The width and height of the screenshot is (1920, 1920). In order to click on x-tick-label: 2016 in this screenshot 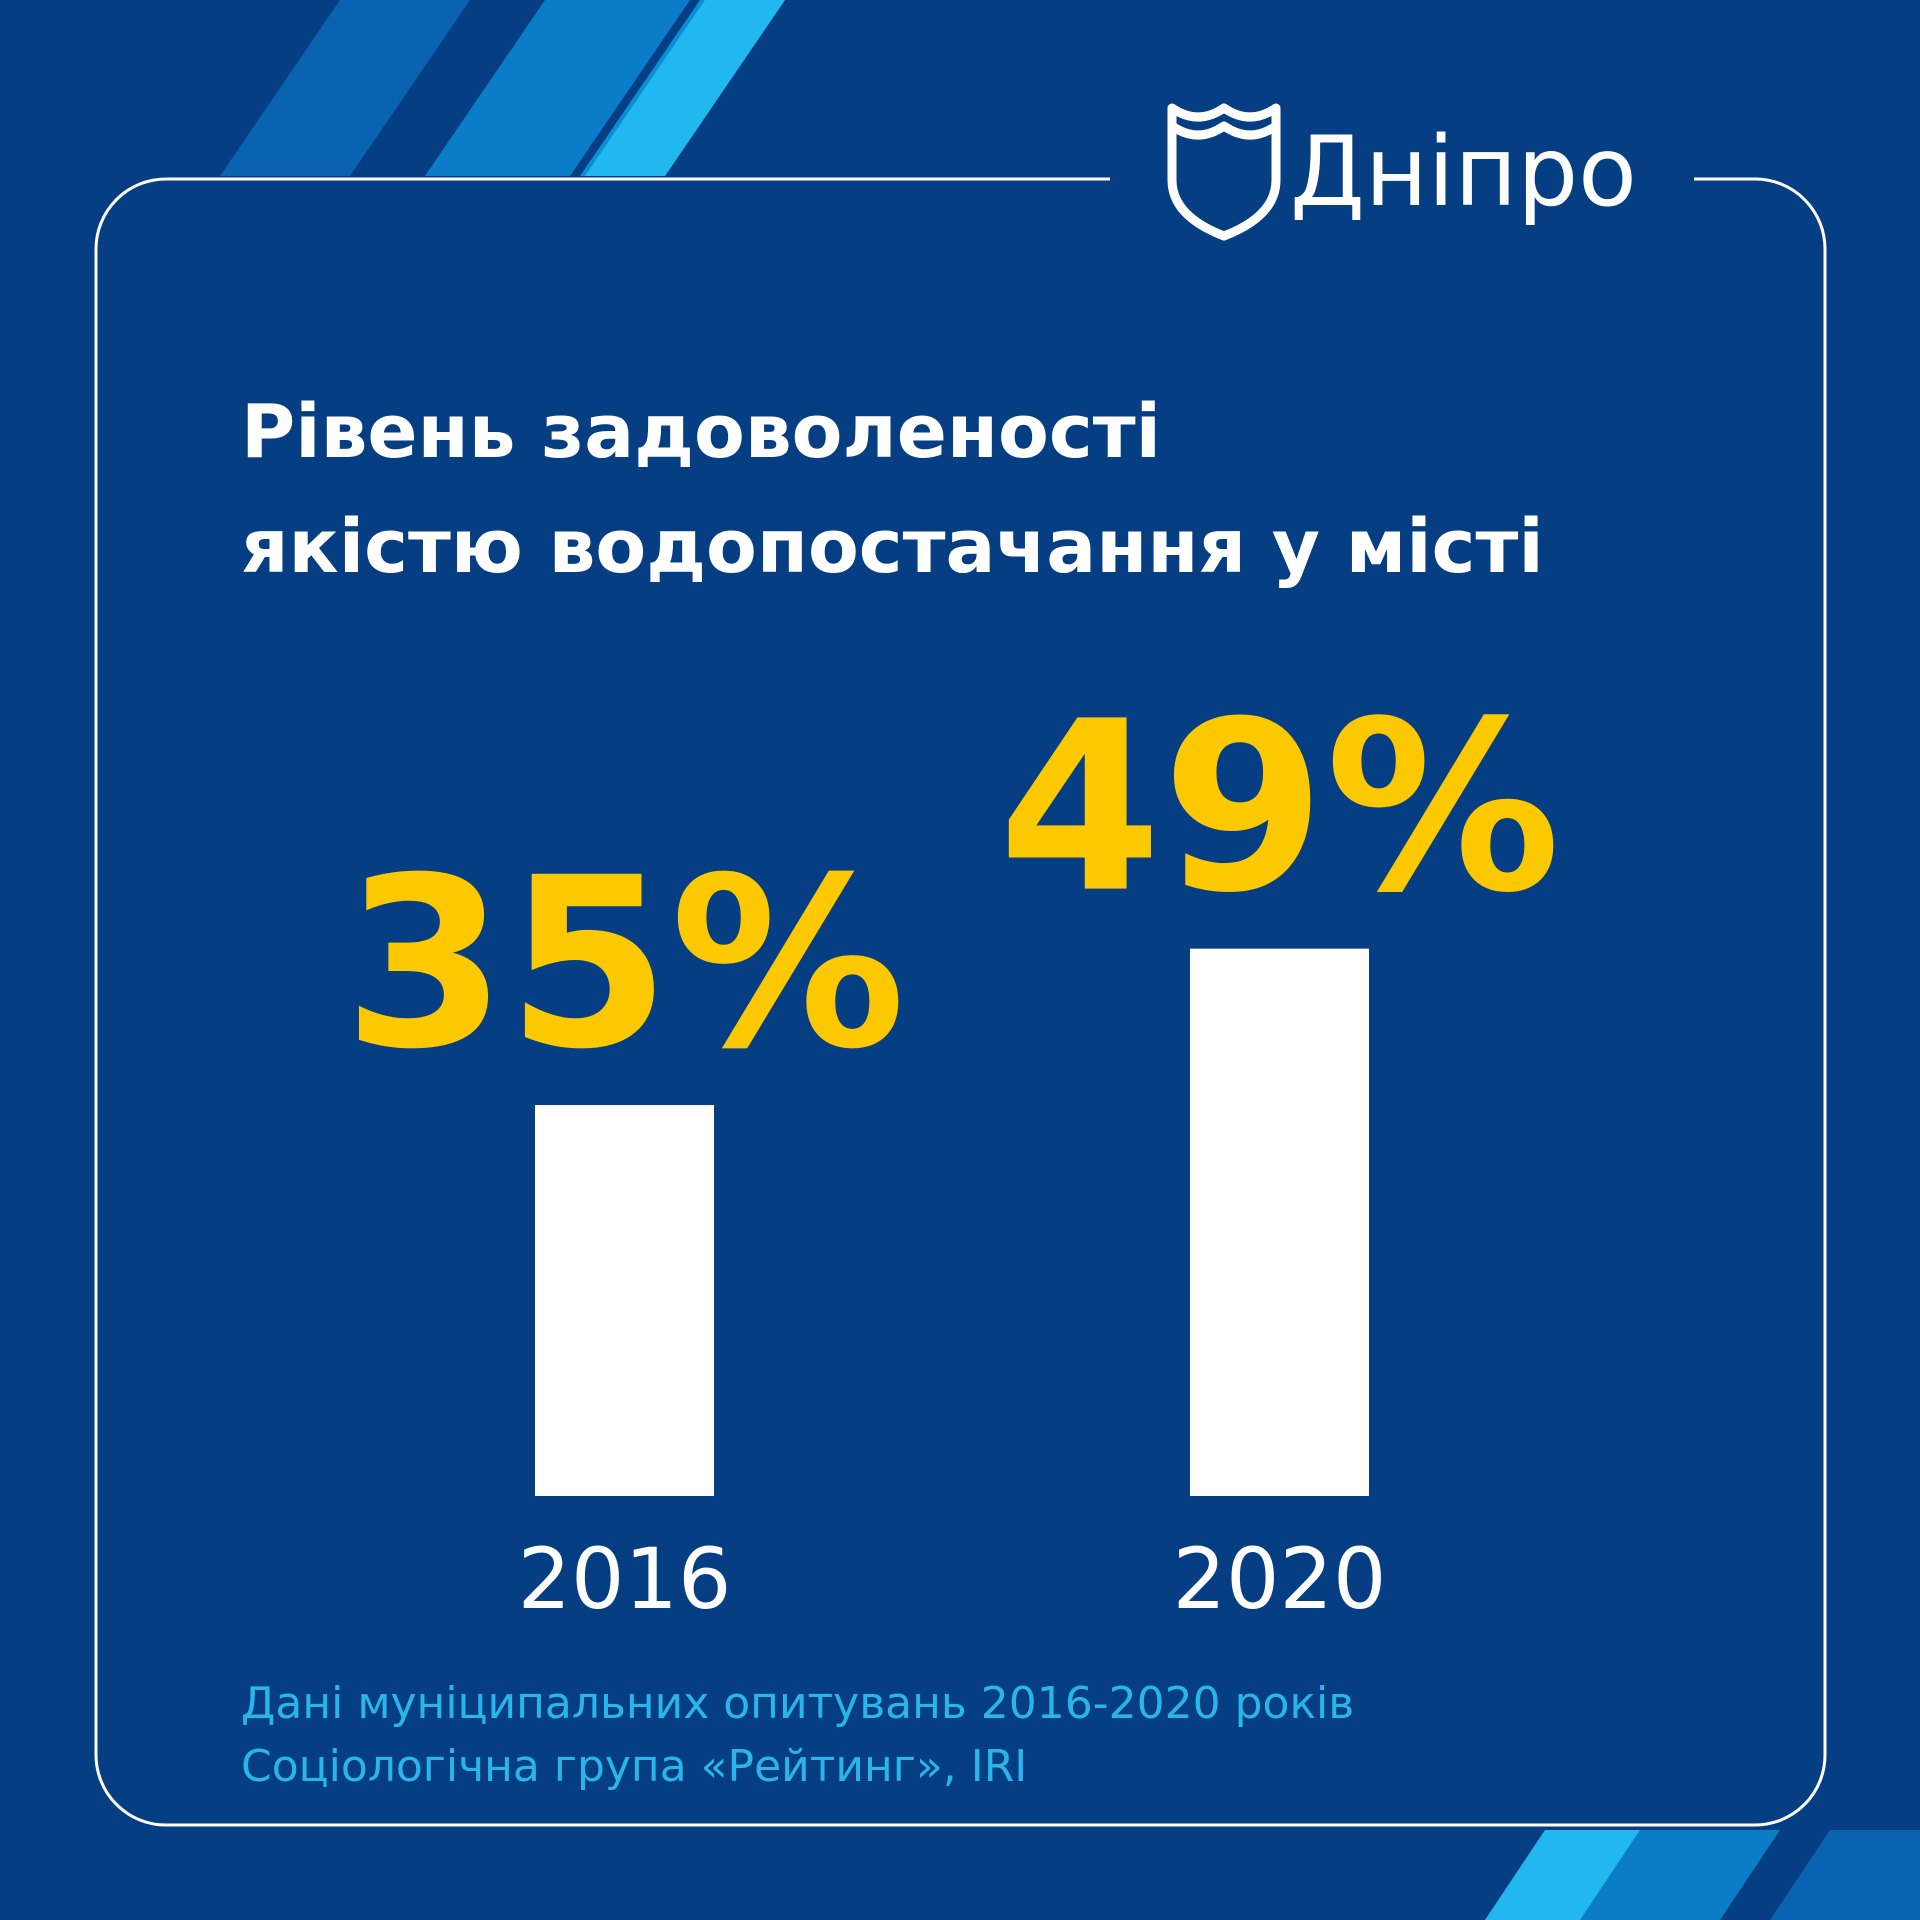, I will do `click(625, 1579)`.